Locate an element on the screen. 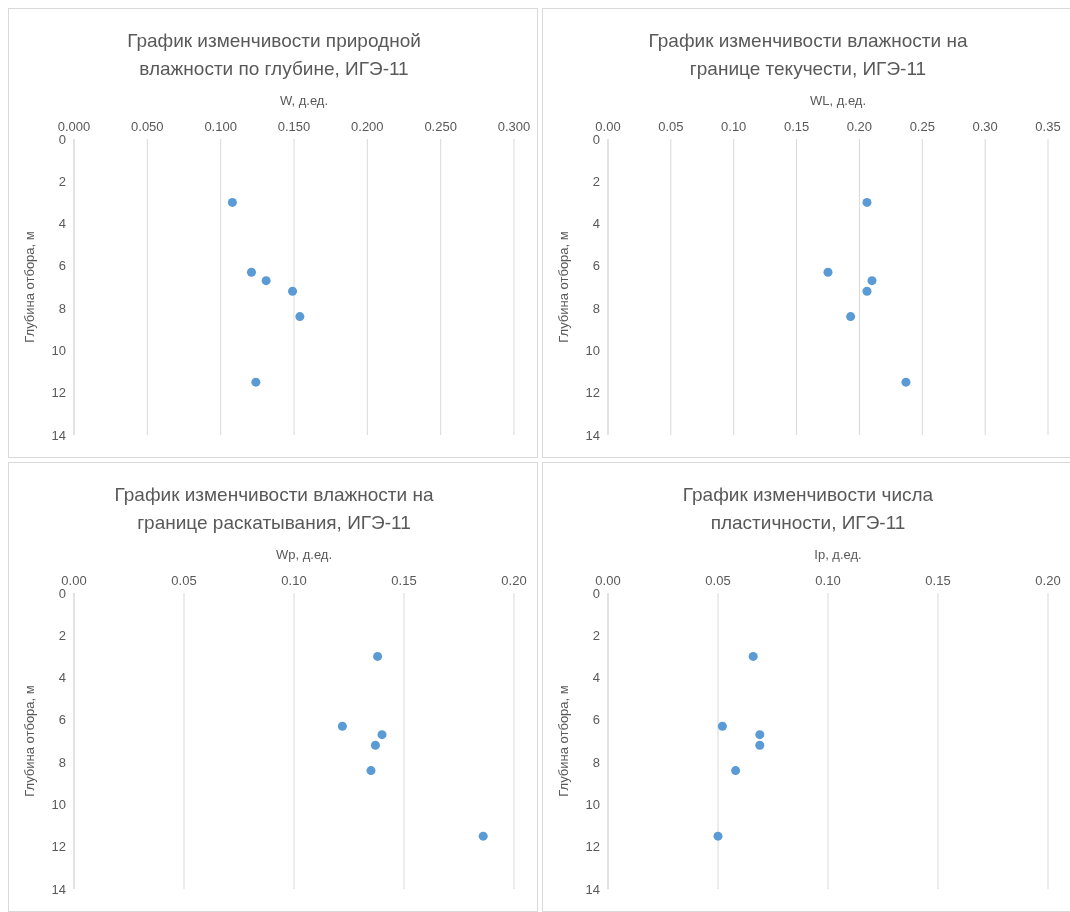 The image size is (1070, 912). x-tick-label: 0.30 is located at coordinates (985, 126).